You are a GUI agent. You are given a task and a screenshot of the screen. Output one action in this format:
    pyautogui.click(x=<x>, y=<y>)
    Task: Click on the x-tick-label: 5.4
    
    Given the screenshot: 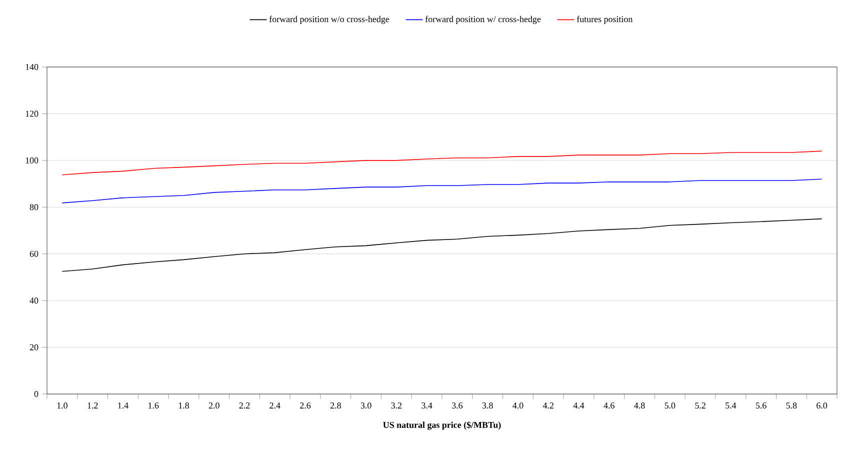 What is the action you would take?
    pyautogui.click(x=731, y=405)
    